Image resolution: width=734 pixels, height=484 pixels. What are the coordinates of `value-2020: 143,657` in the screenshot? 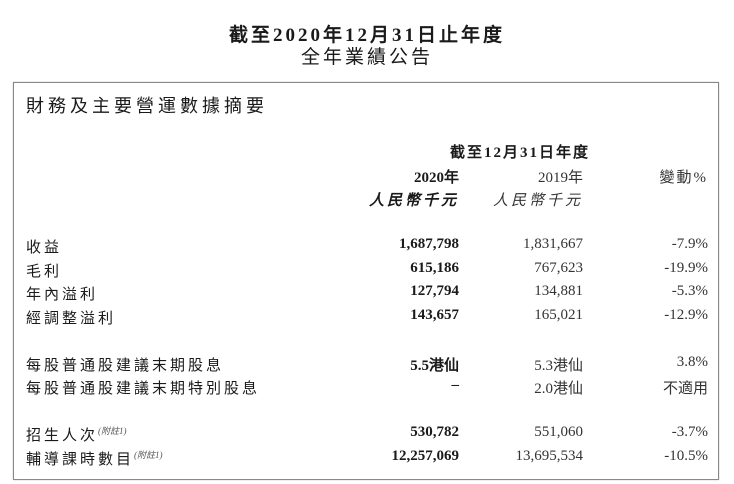 It's located at (434, 315).